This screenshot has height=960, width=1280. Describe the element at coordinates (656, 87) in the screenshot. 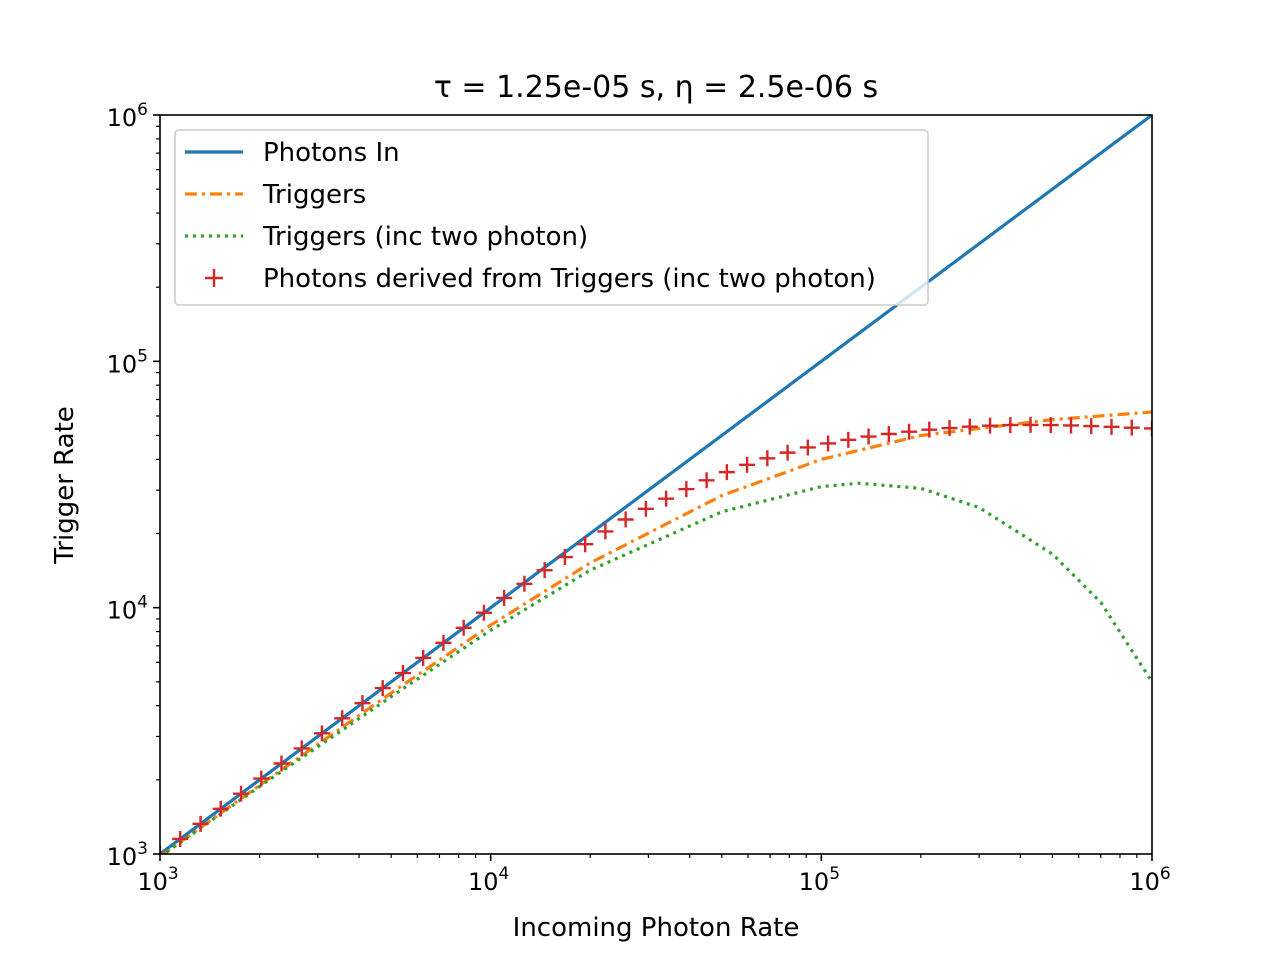

I see `chart-title: τ = 1.25e-05 s, η = 2.5e-06 s` at that location.